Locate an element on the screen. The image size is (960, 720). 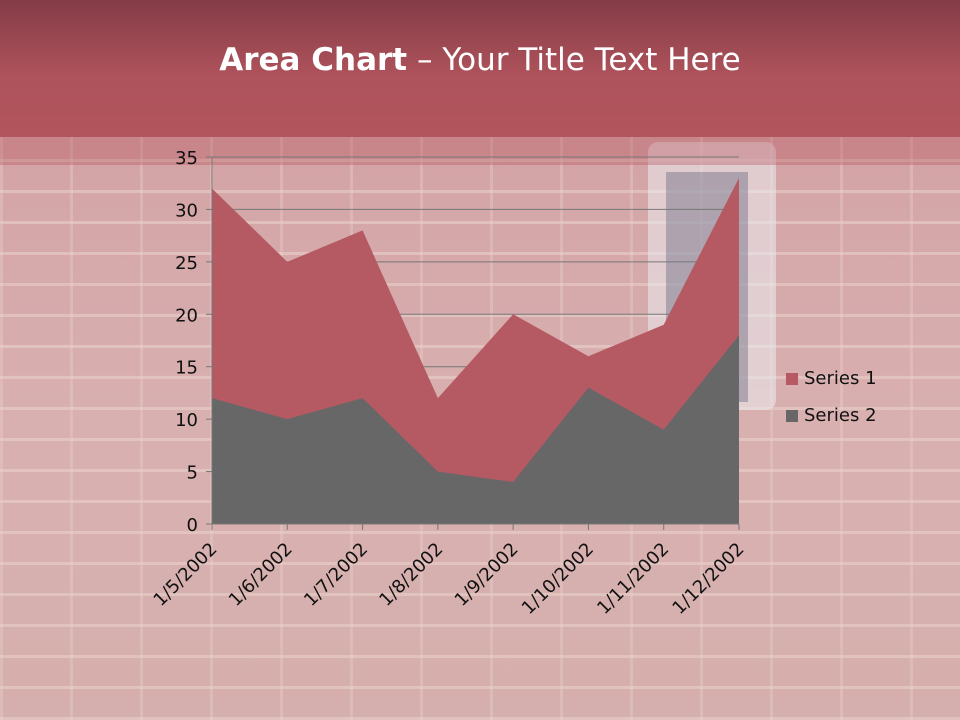
title-bold: Area Chart is located at coordinates (313, 60).